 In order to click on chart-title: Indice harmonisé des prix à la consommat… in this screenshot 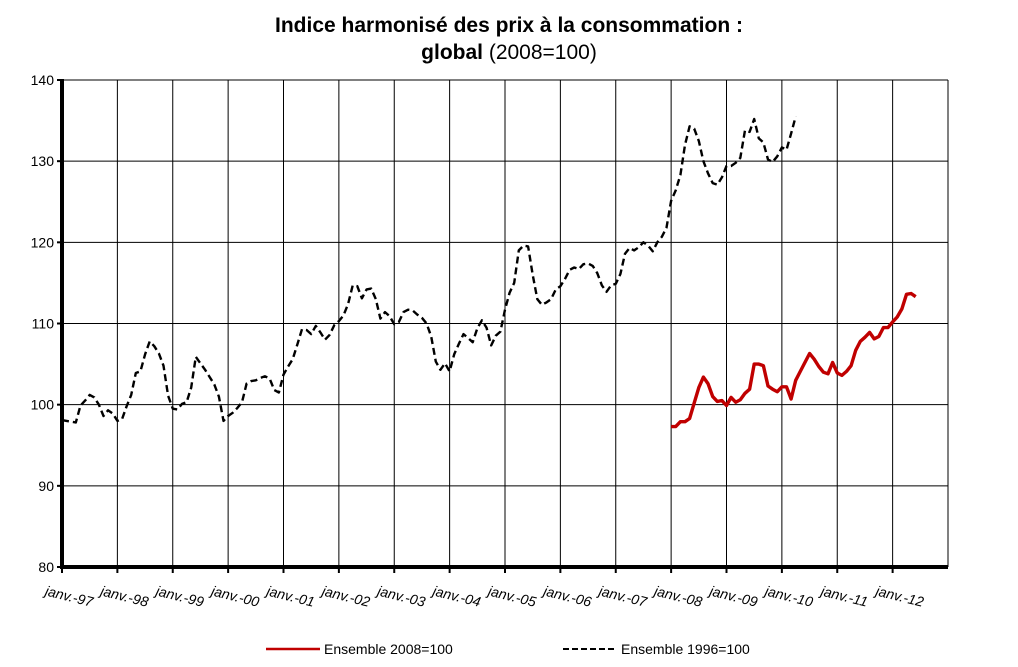, I will do `click(509, 39)`.